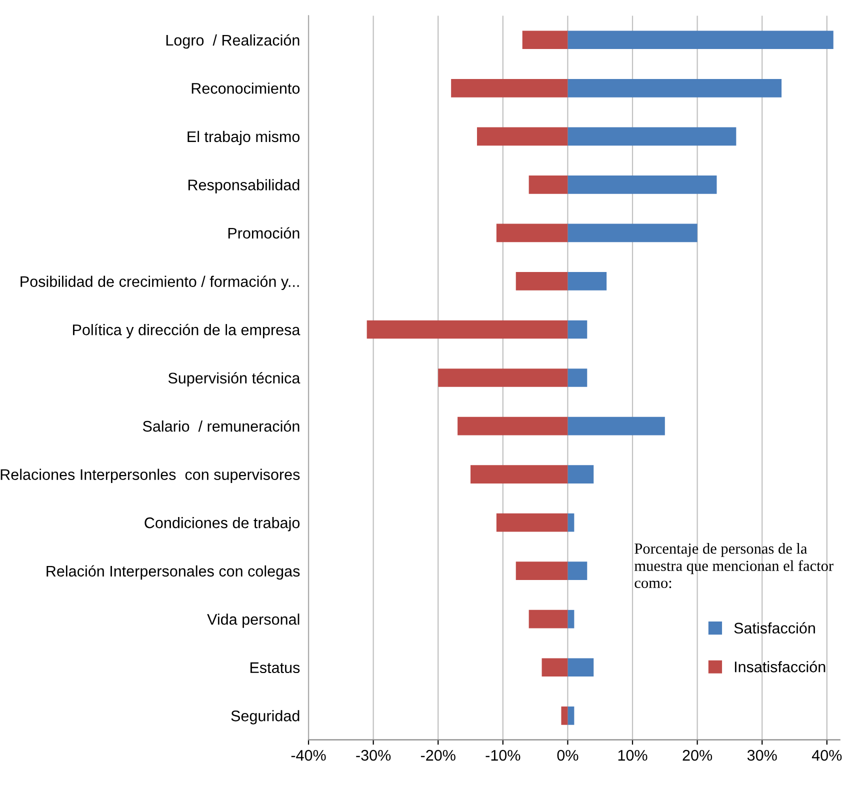 The height and width of the screenshot is (787, 857). What do you see at coordinates (244, 186) in the screenshot?
I see `y-tick-label: Responsabilidad` at bounding box center [244, 186].